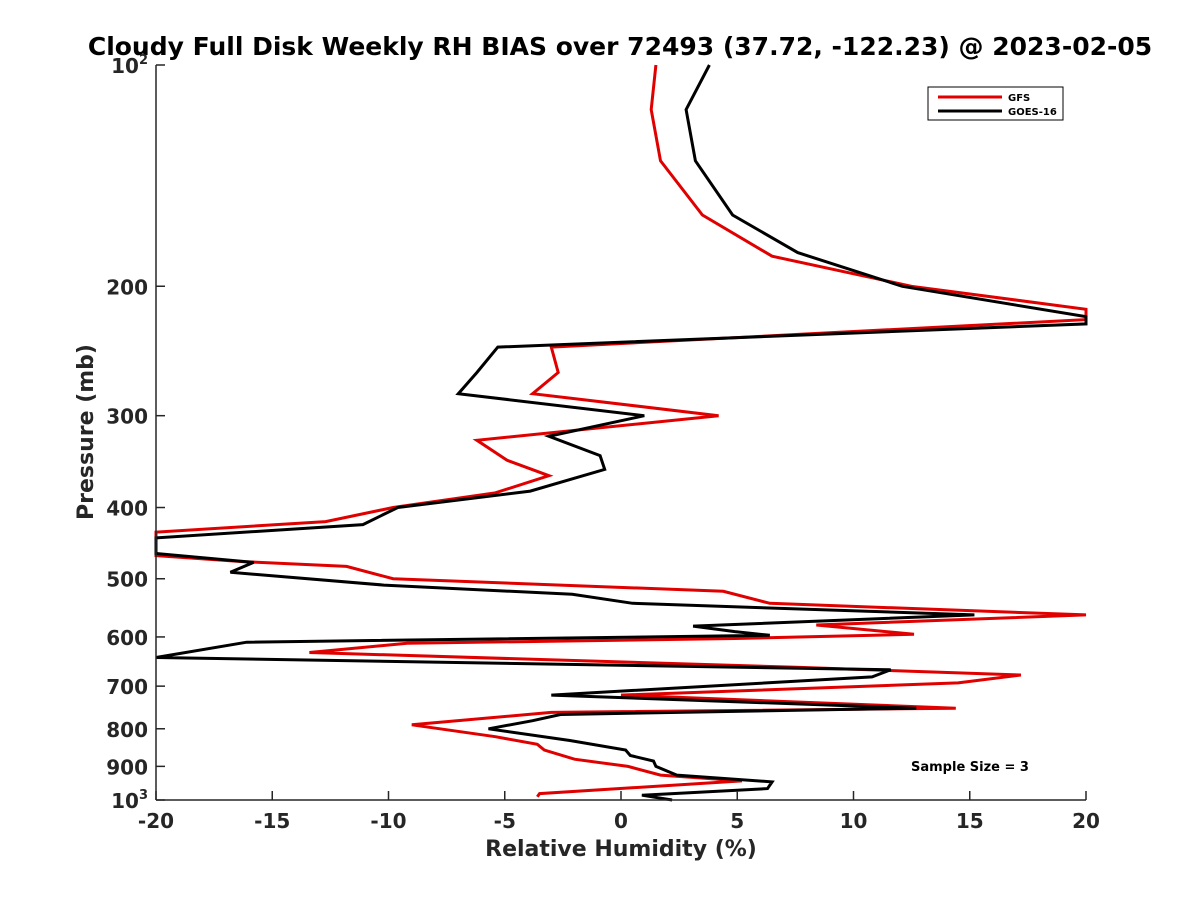  Describe the element at coordinates (505, 821) in the screenshot. I see `x-tick-label: -5` at that location.